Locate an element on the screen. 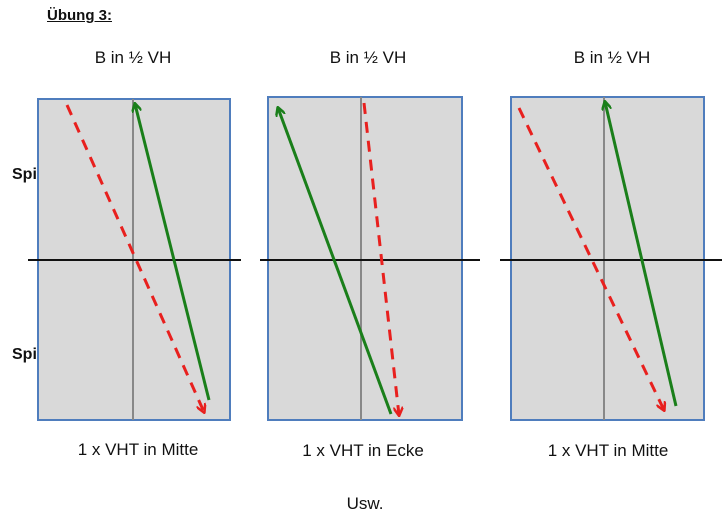 Image resolution: width=727 pixels, height=526 pixels. panel-2-top-label: B in ½ VH is located at coordinates (368, 57).